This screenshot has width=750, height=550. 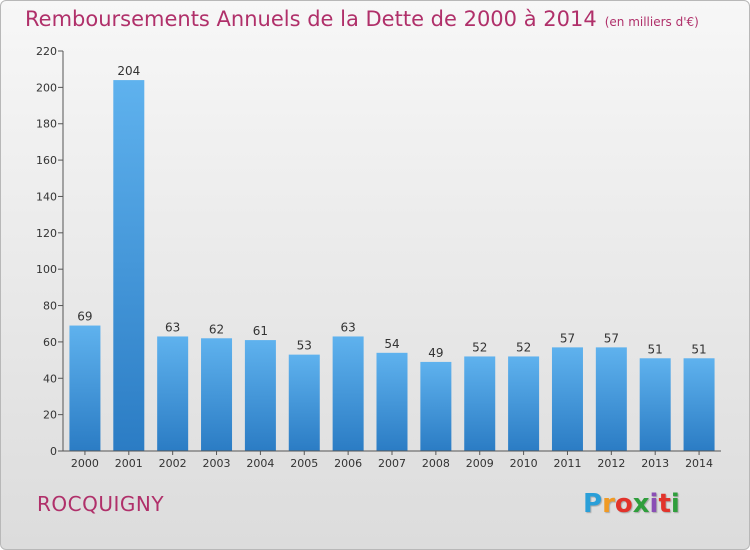 I want to click on data-label: 61, so click(x=260, y=331).